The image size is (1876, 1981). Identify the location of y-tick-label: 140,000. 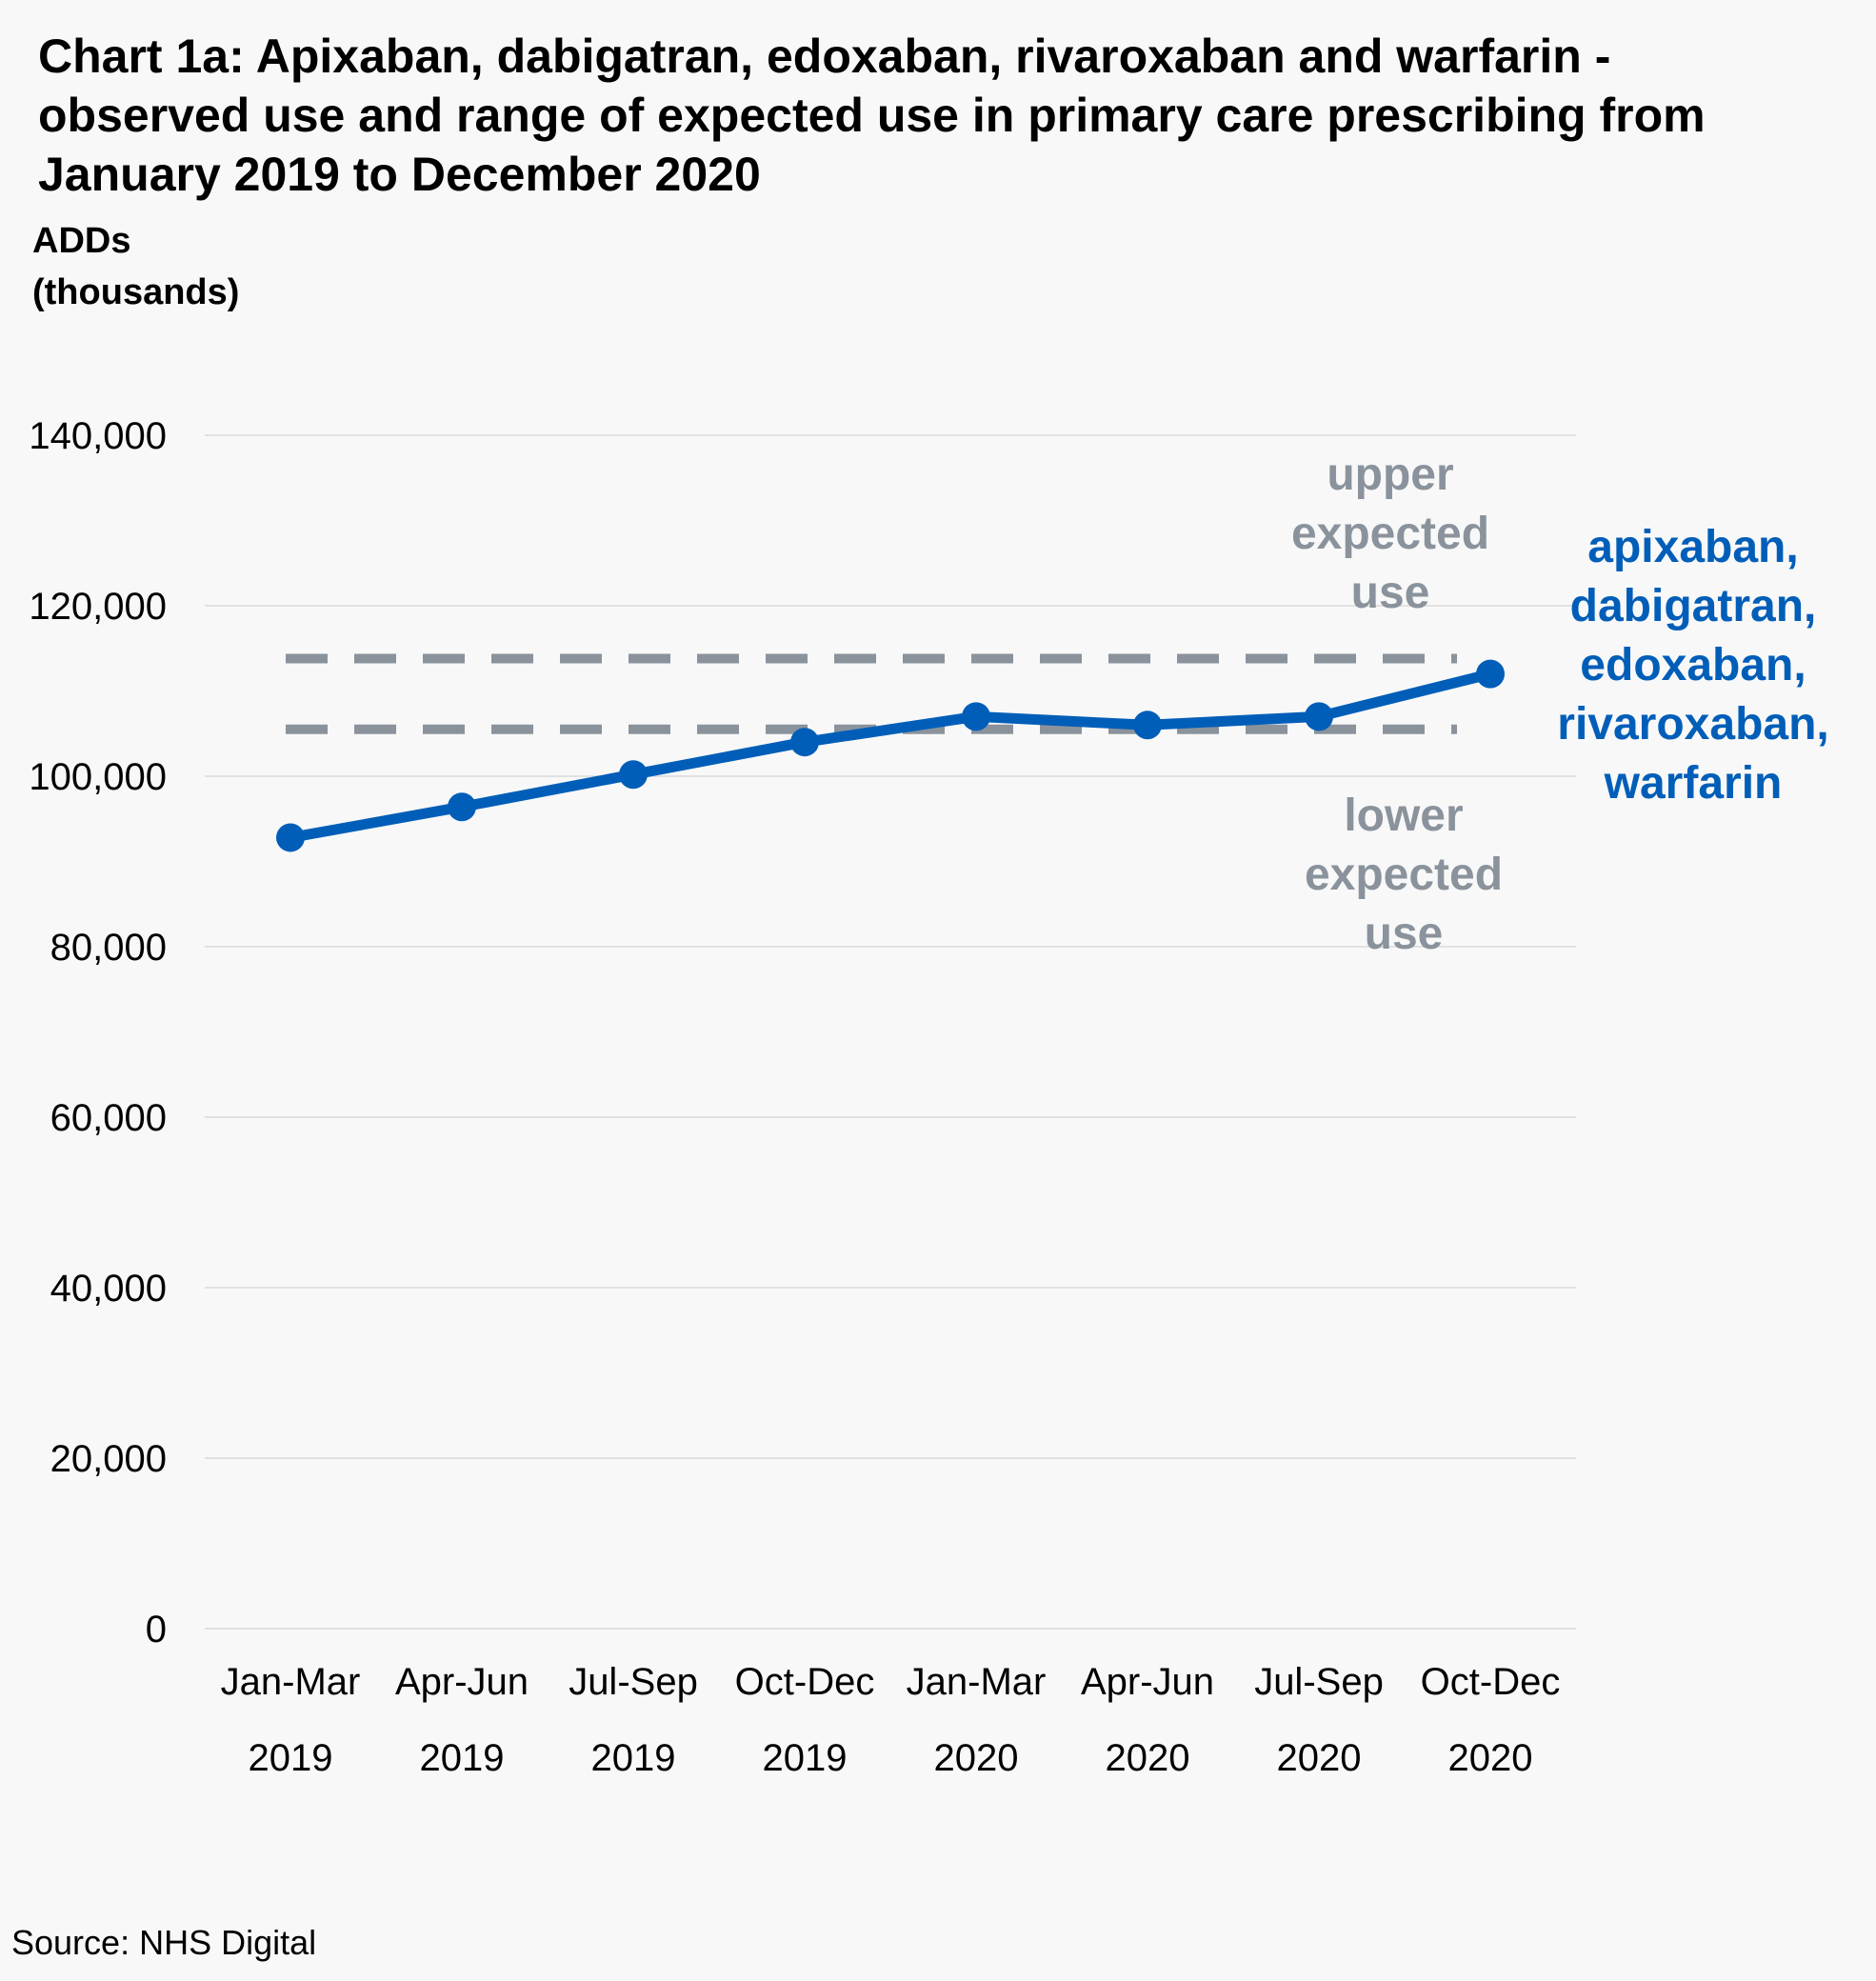
(98, 436).